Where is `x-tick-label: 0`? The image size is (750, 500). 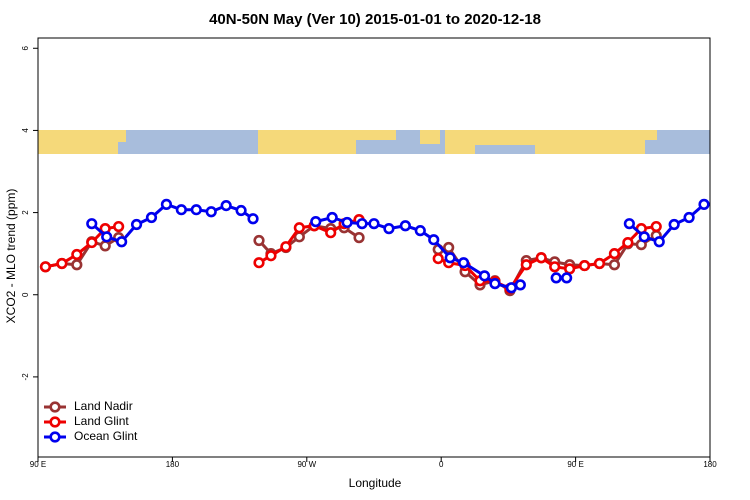 x-tick-label: 0 is located at coordinates (441, 464).